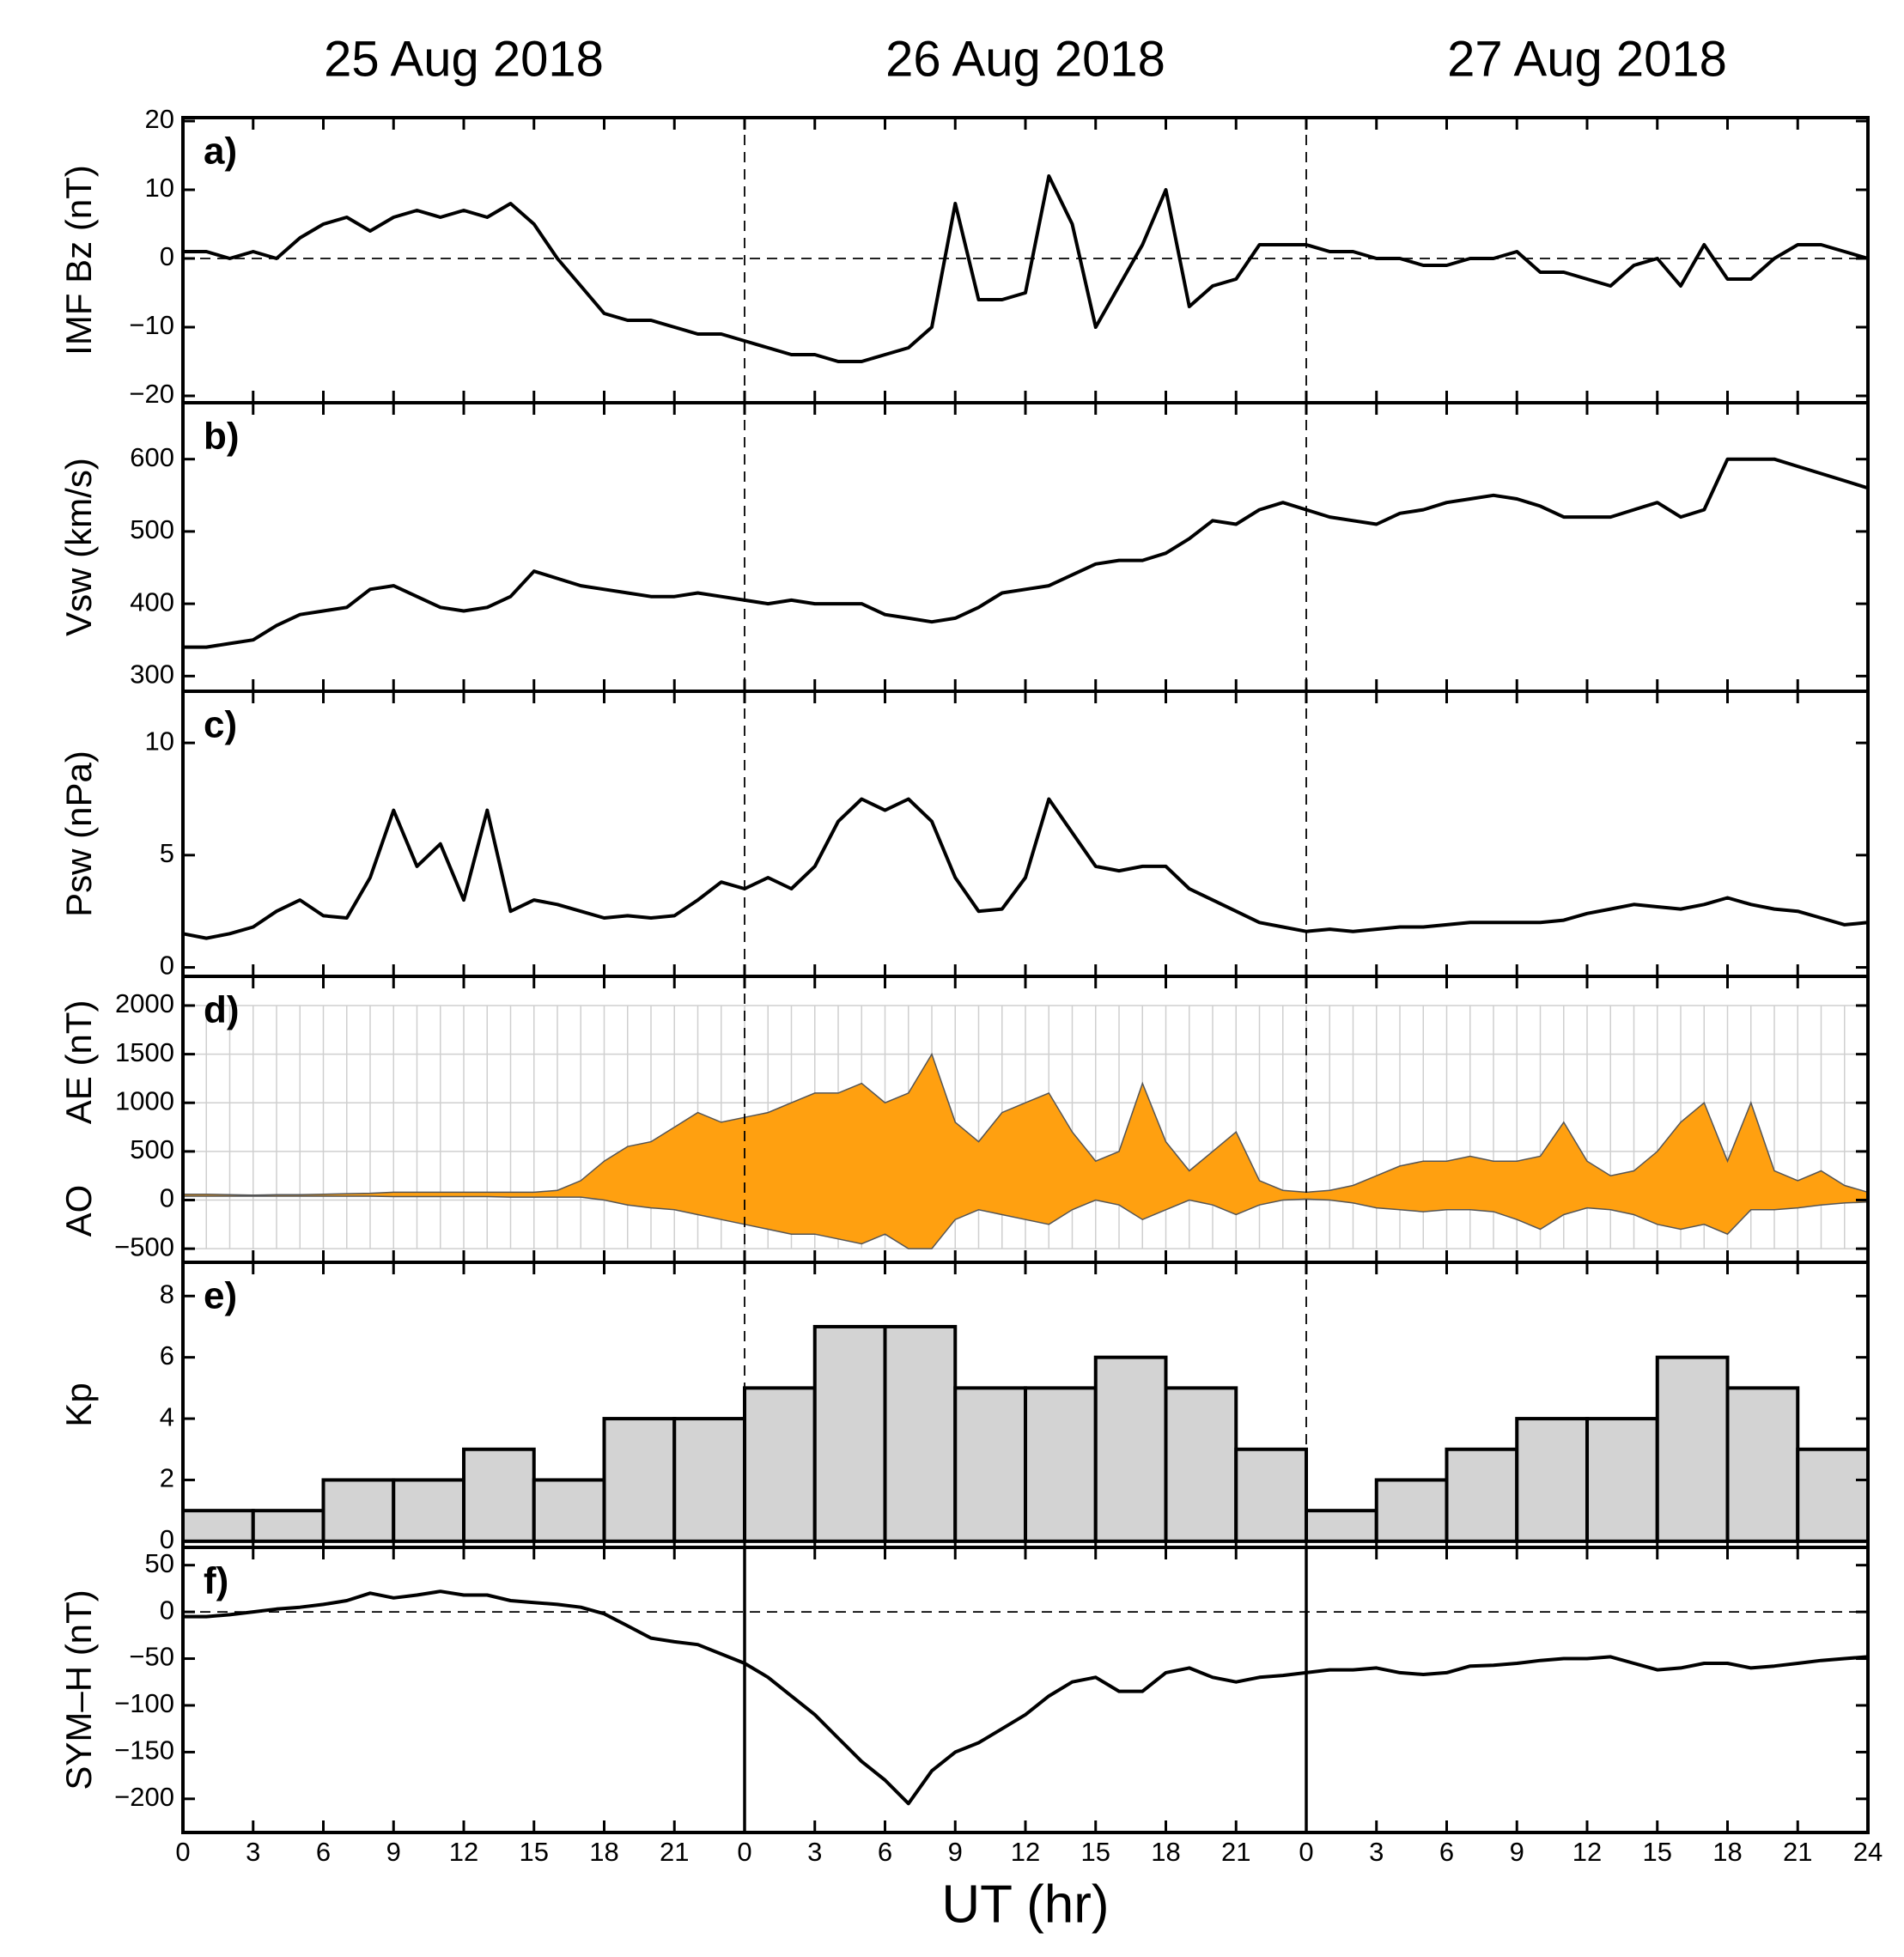  What do you see at coordinates (152, 394) in the screenshot?
I see `y-tick-label: −20` at bounding box center [152, 394].